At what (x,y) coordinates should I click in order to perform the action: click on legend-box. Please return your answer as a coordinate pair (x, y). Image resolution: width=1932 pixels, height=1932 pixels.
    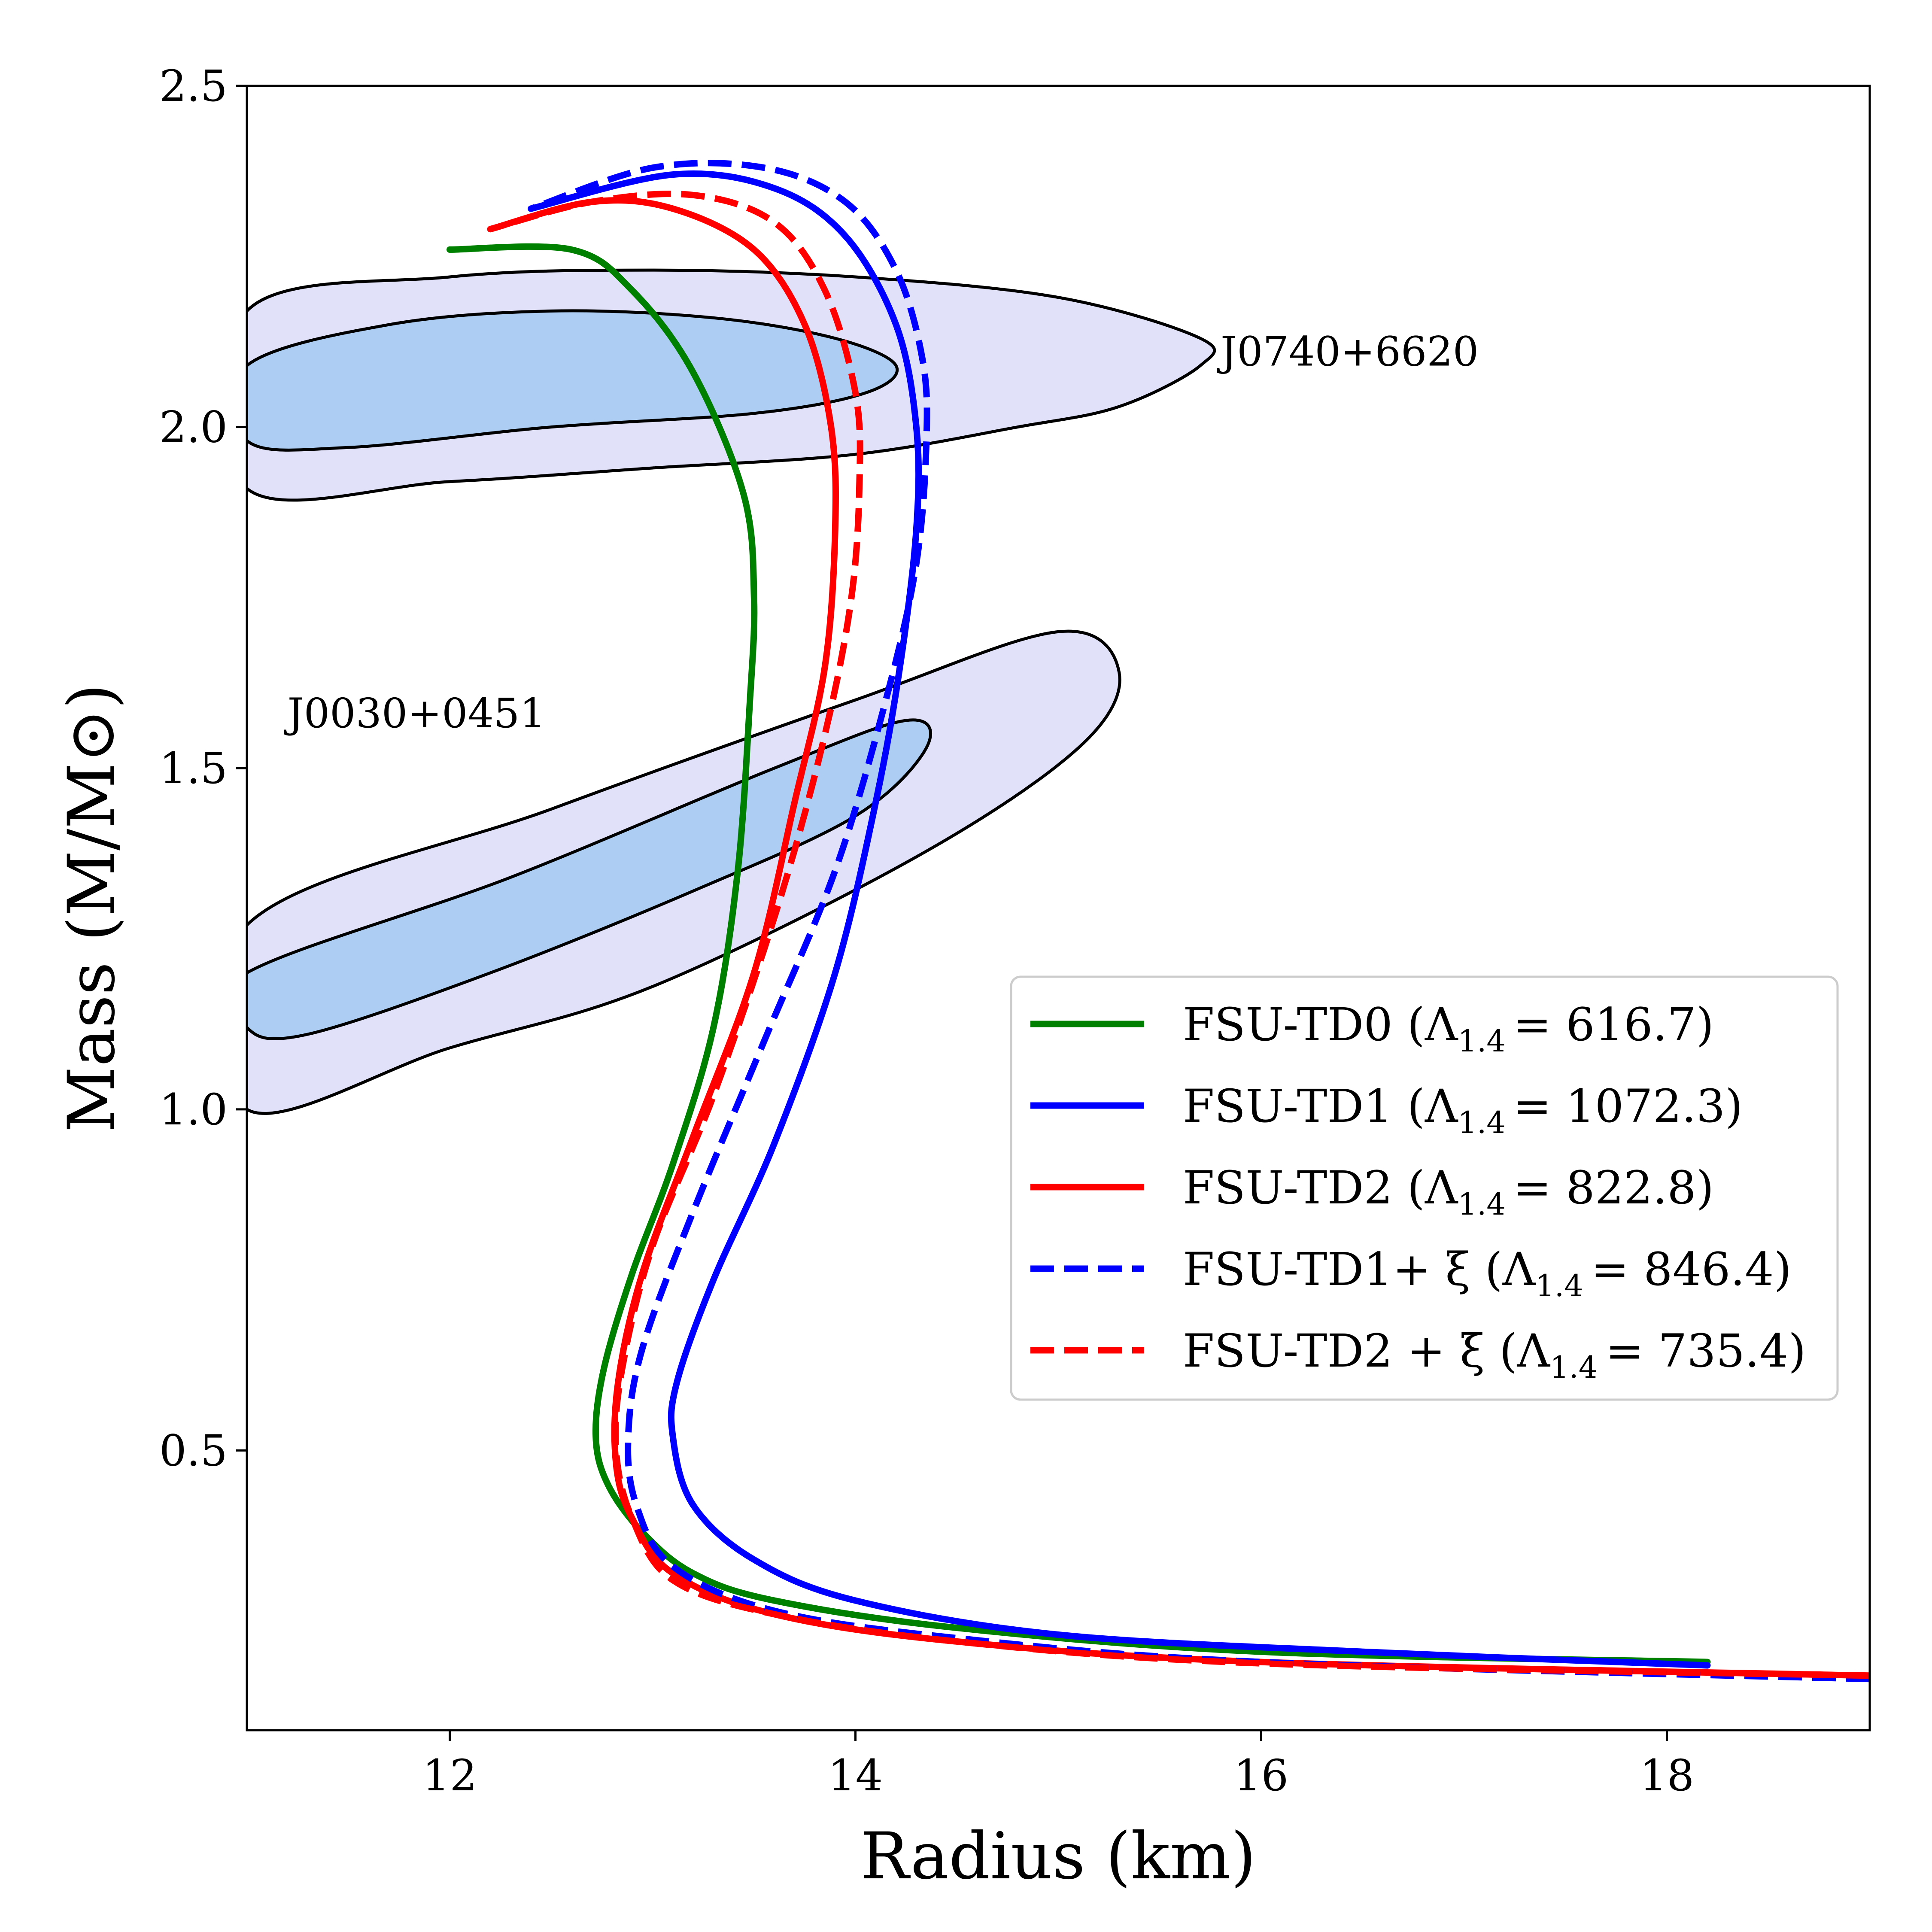
    Looking at the image, I should click on (1425, 1188).